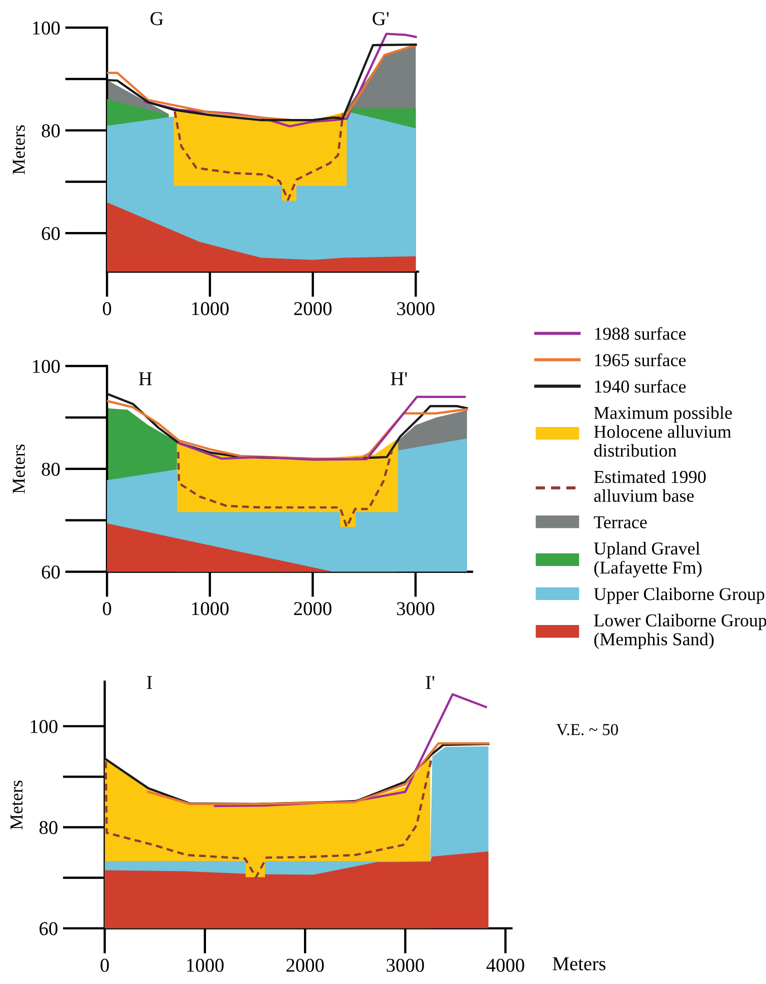  I want to click on annotation: I, so click(149, 682).